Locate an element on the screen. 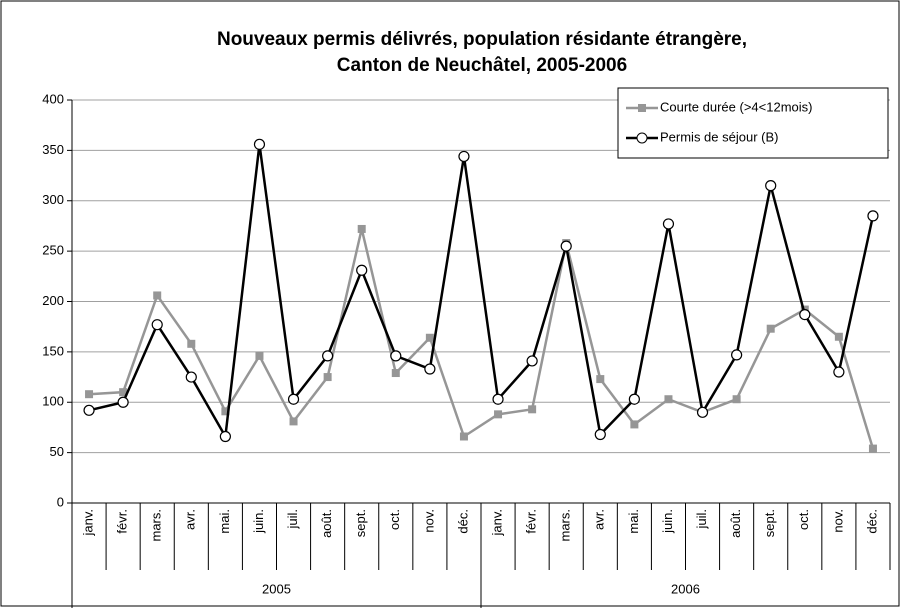 The height and width of the screenshot is (608, 901). group-label: 2006 is located at coordinates (685, 588).